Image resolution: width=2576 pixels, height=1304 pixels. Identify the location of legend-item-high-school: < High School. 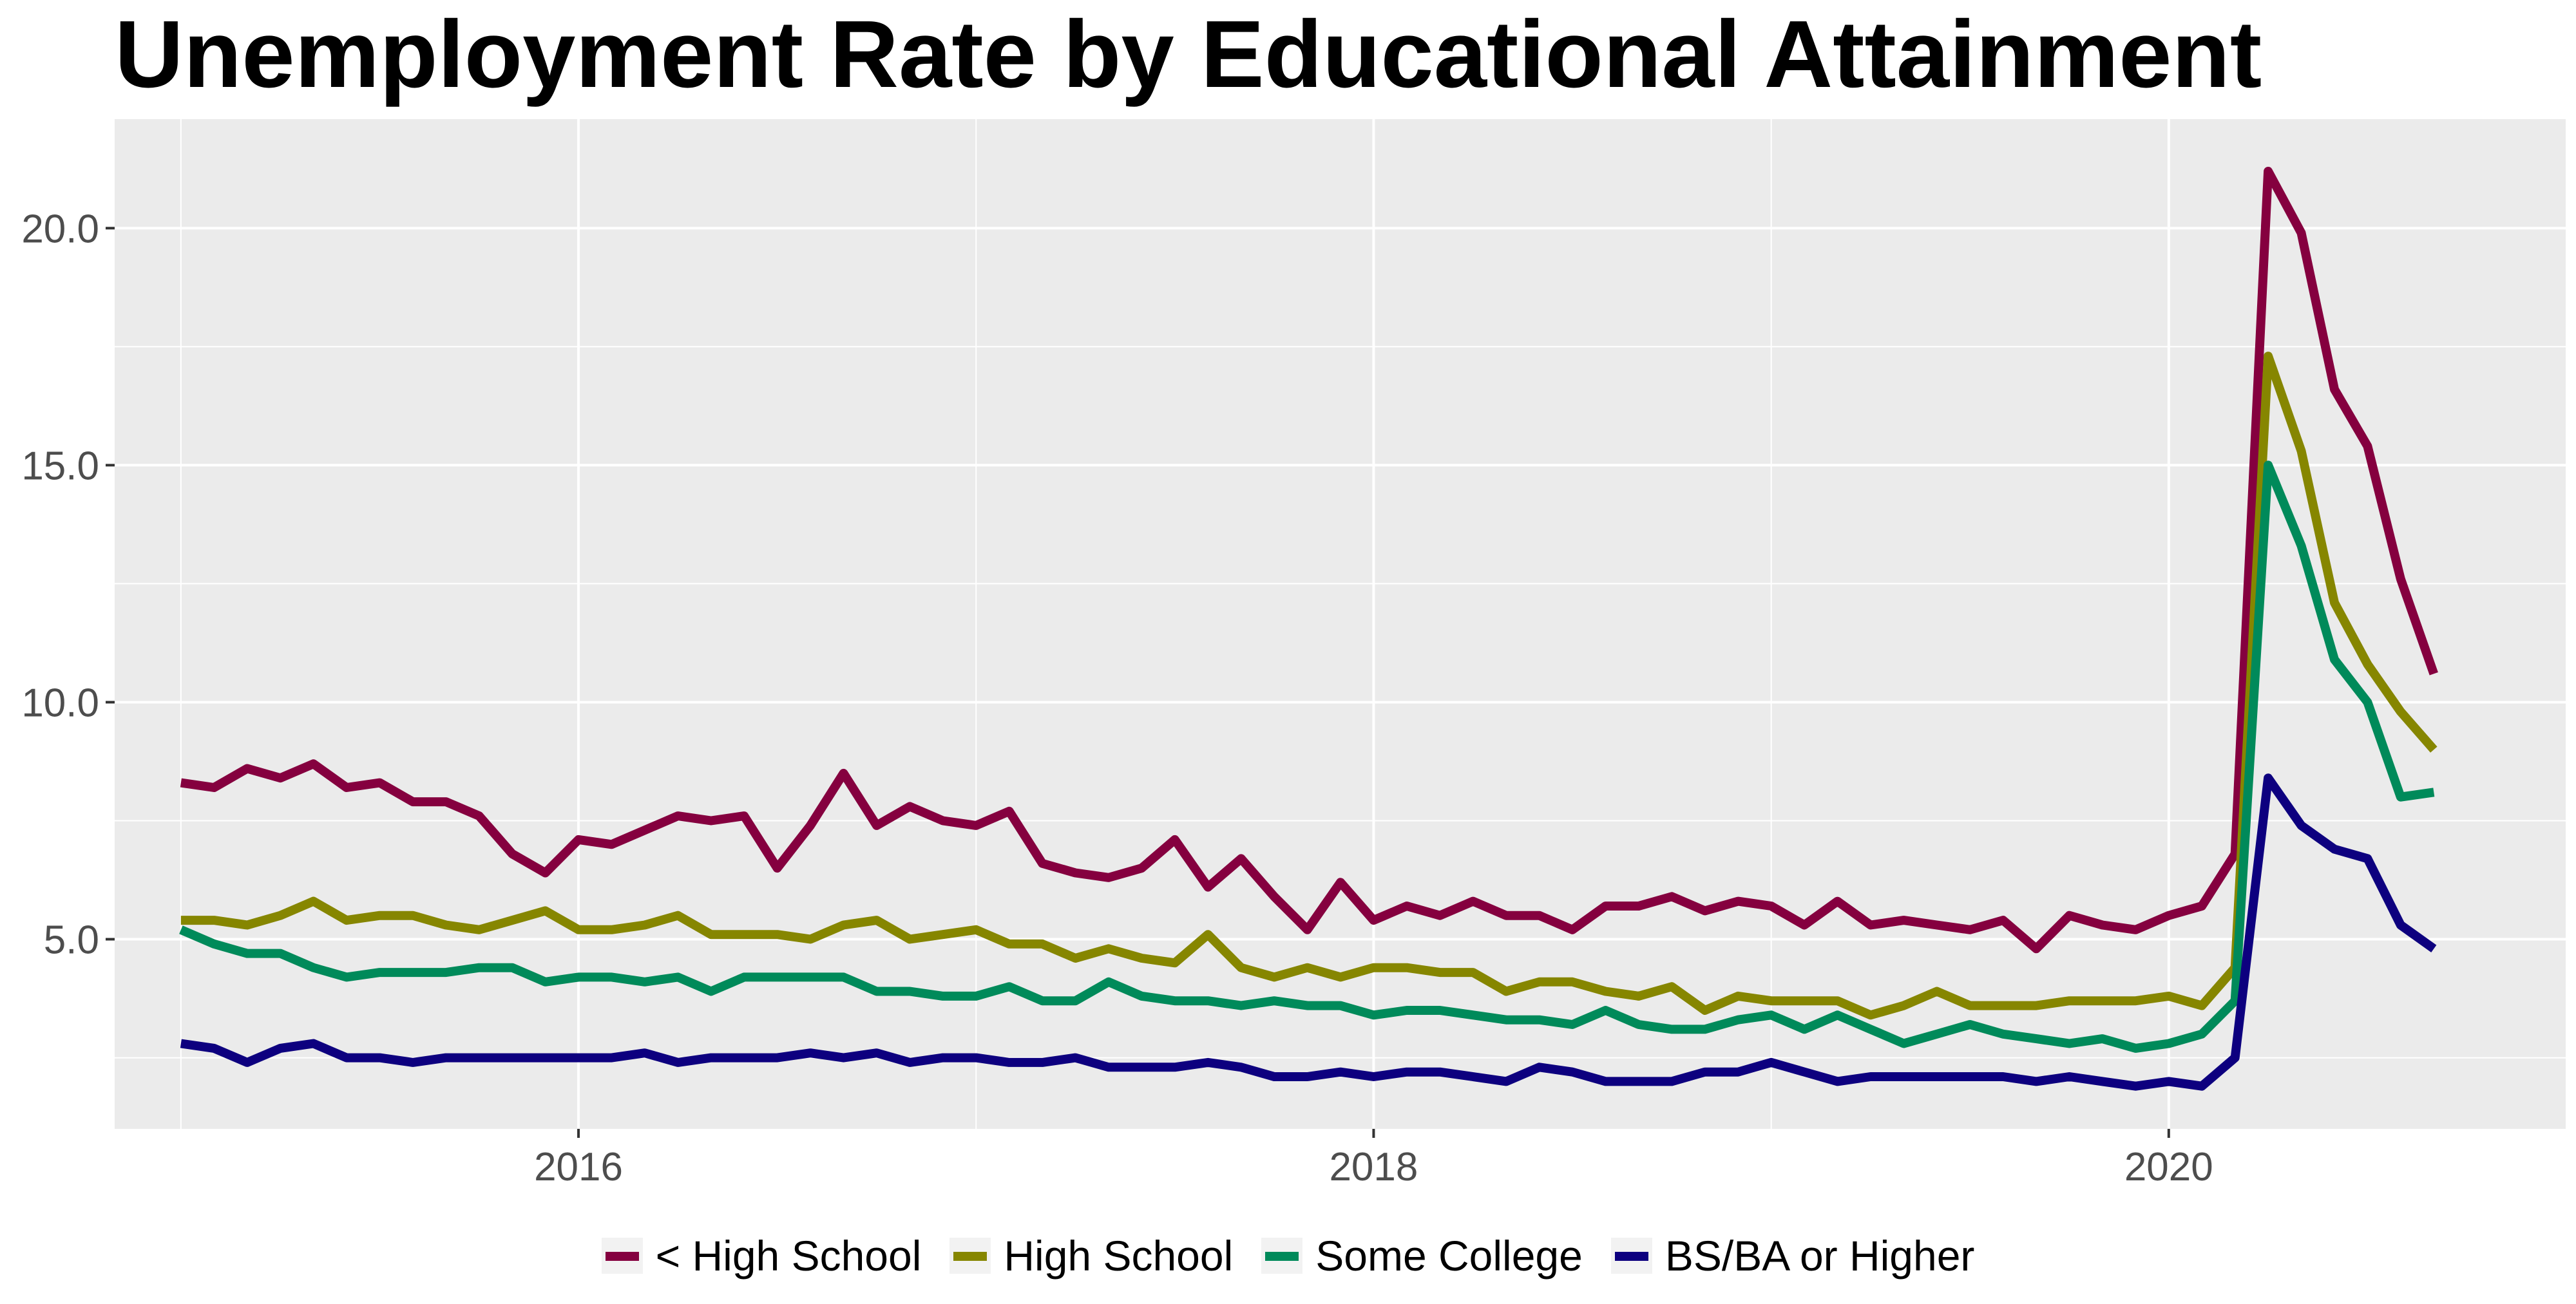
(762, 1256).